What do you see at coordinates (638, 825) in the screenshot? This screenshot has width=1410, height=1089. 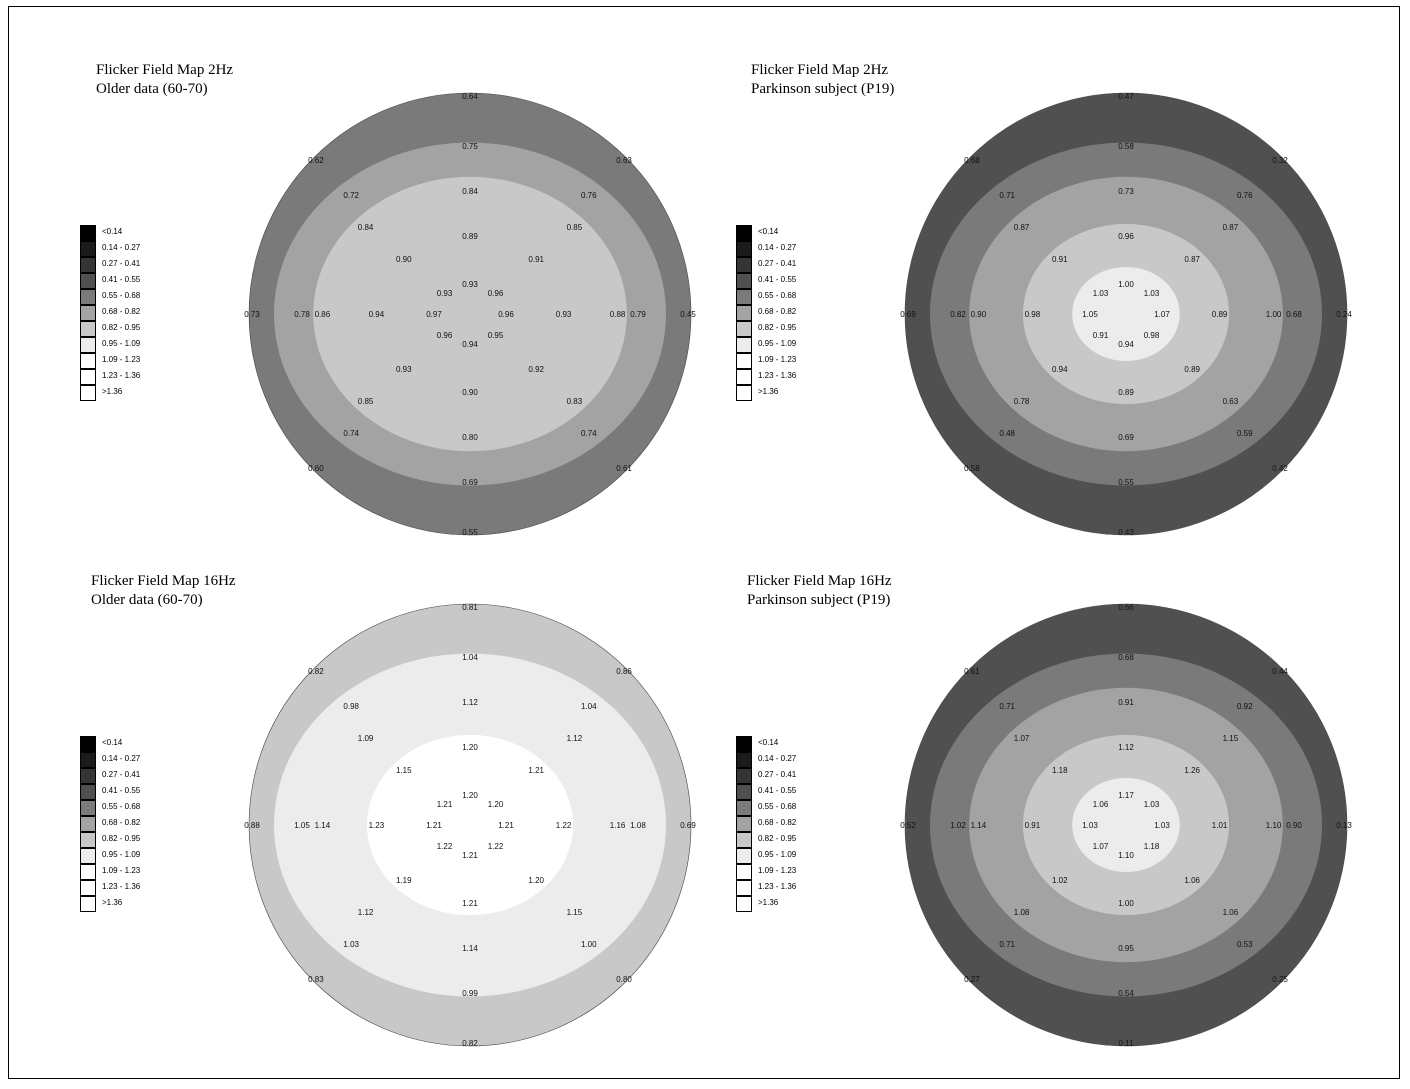 I see `value-label: 1.08` at bounding box center [638, 825].